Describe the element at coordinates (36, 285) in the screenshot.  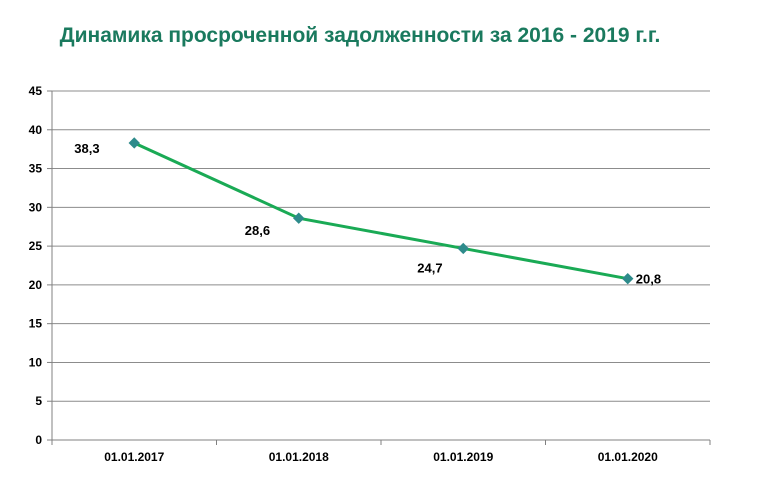
I see `y-tick-label: 20` at that location.